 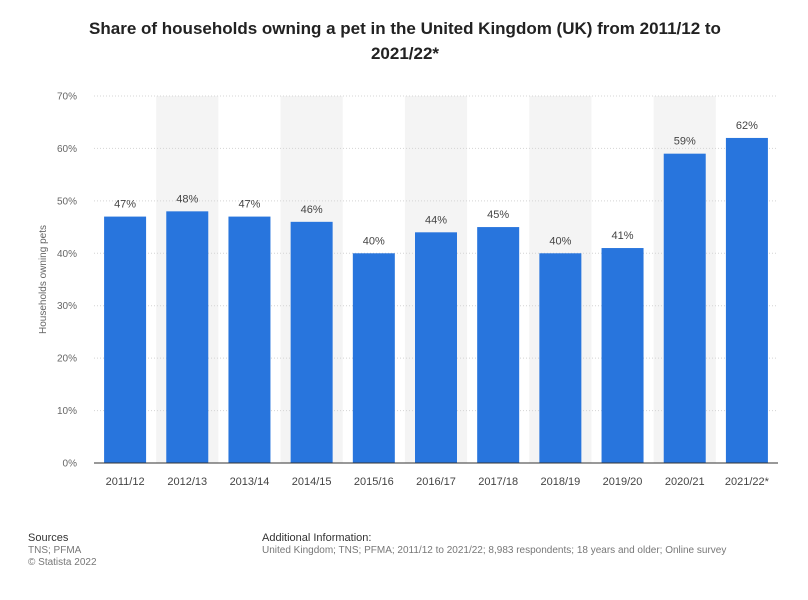 What do you see at coordinates (187, 482) in the screenshot?
I see `x-tick-label: 2012/13` at bounding box center [187, 482].